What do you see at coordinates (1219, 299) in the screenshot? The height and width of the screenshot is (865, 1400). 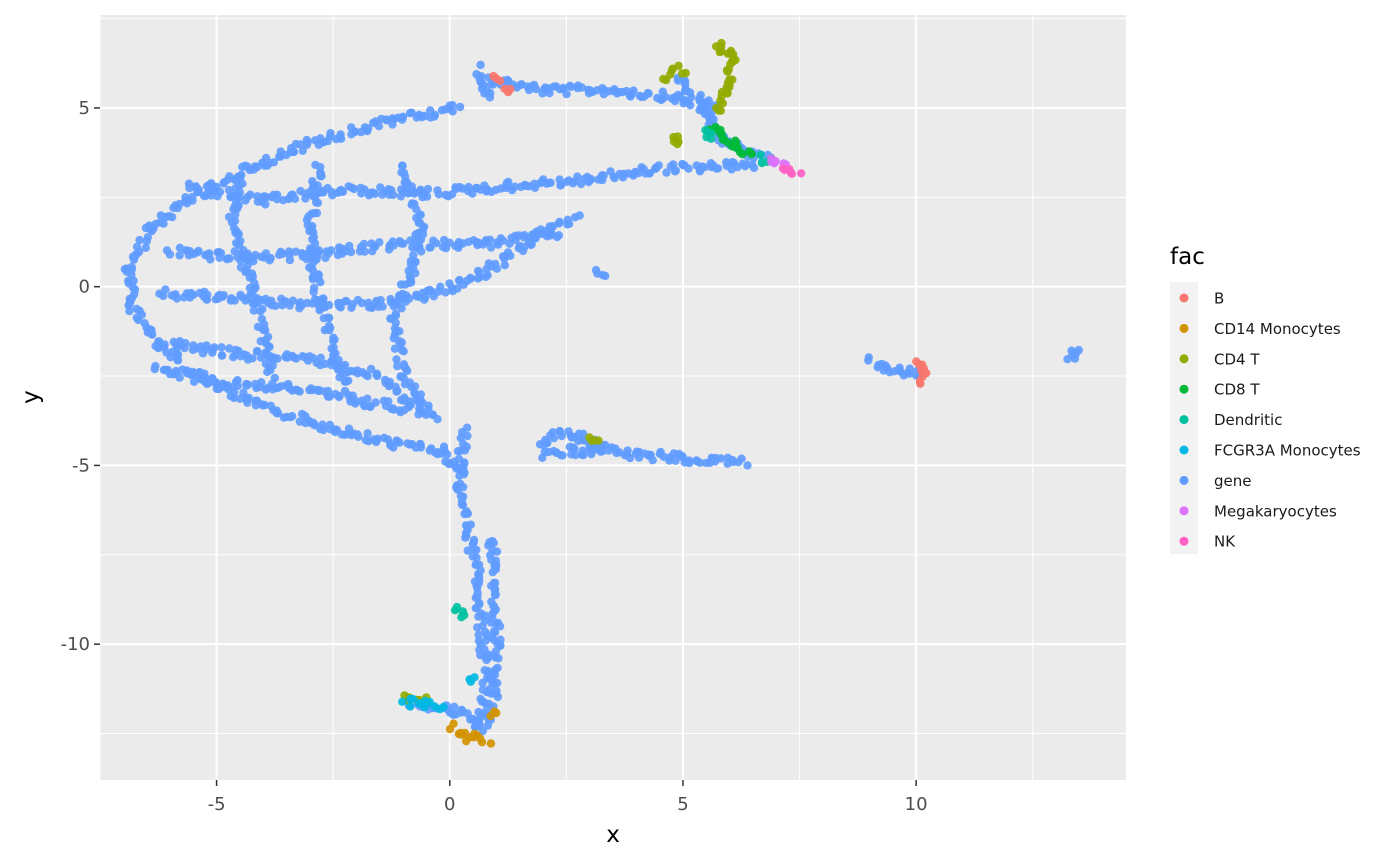 I see `legend-label: B` at bounding box center [1219, 299].